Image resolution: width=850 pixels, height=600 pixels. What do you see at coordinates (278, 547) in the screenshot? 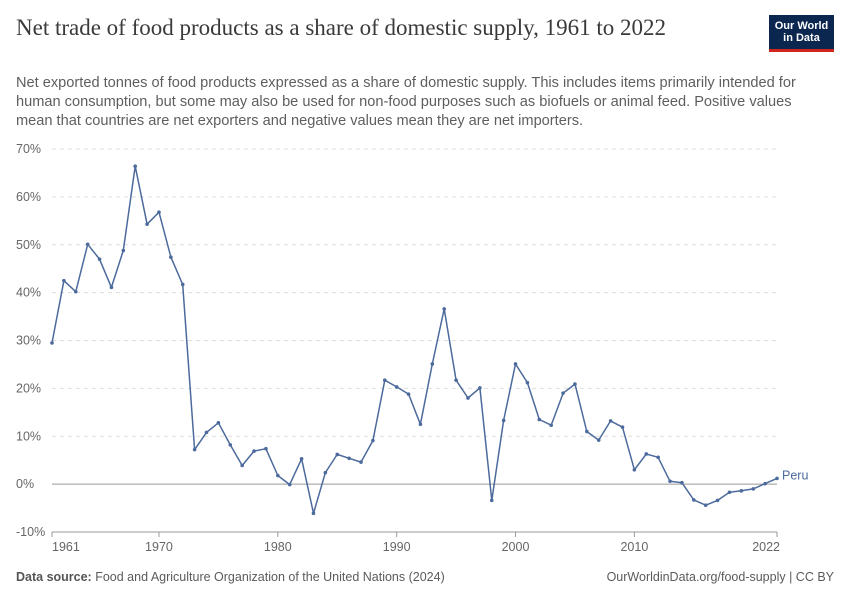
I see `x-tick-label: 1980` at bounding box center [278, 547].